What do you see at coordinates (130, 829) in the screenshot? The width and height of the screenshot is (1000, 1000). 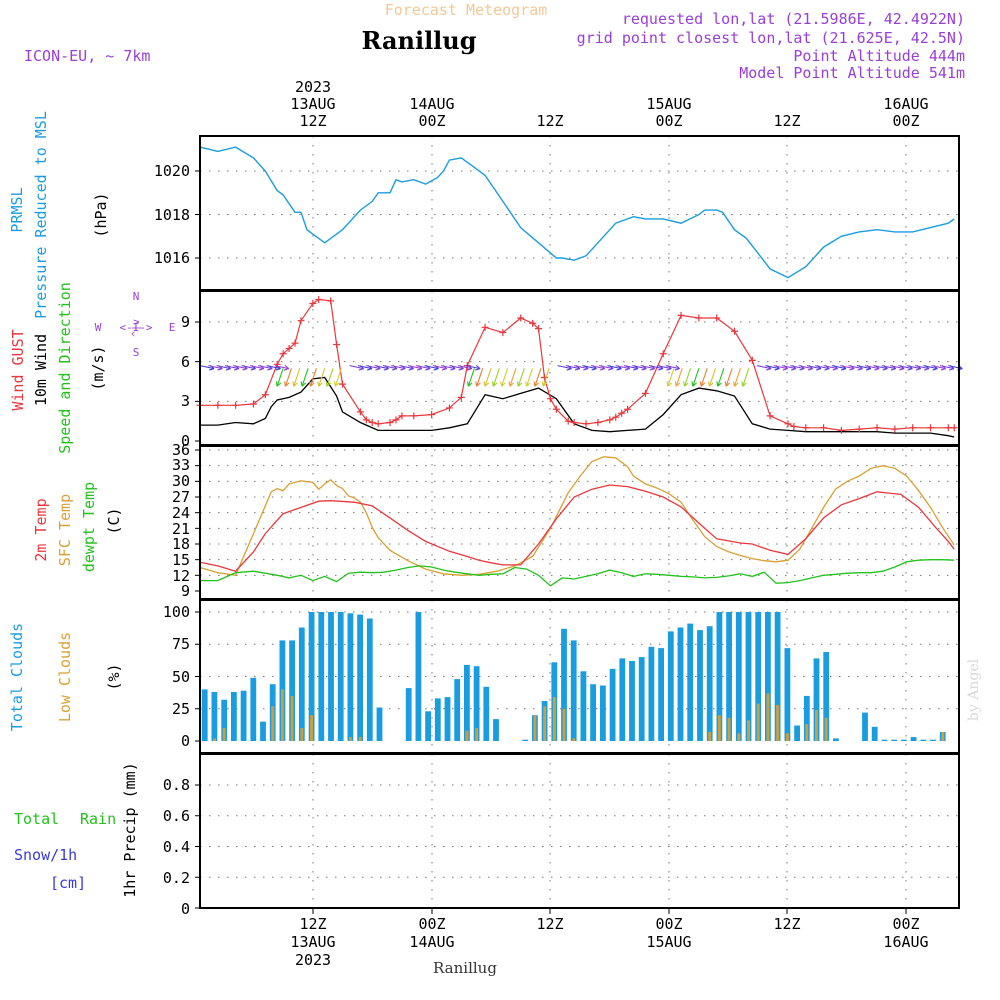 I see `precip-label-units: 1hr Precip (mm)` at bounding box center [130, 829].